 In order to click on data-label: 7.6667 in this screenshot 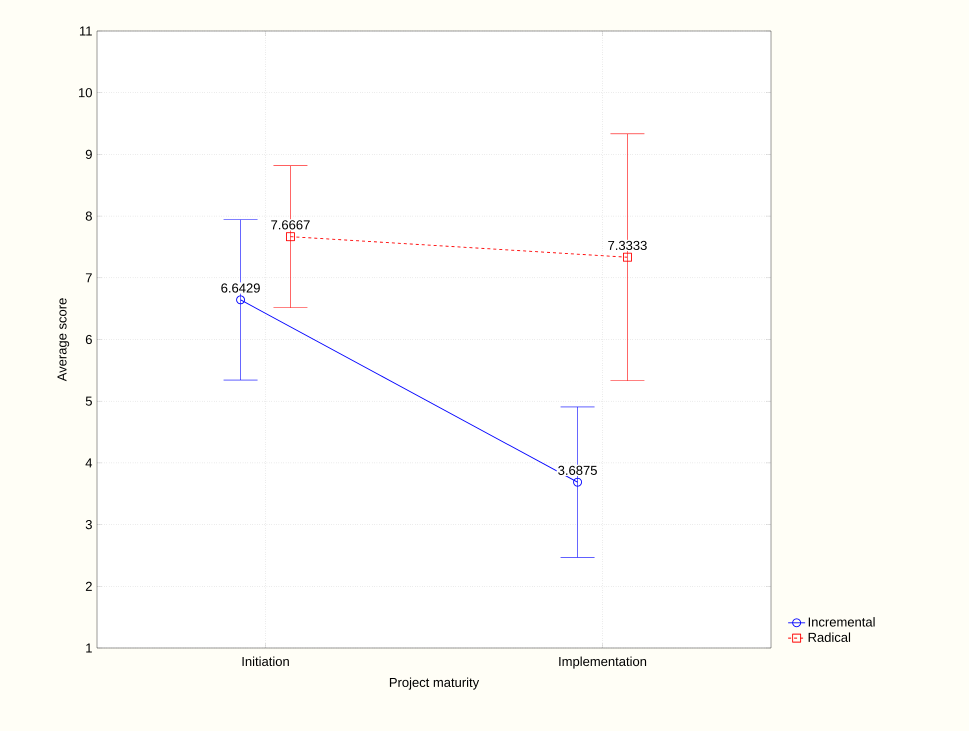, I will do `click(290, 225)`.